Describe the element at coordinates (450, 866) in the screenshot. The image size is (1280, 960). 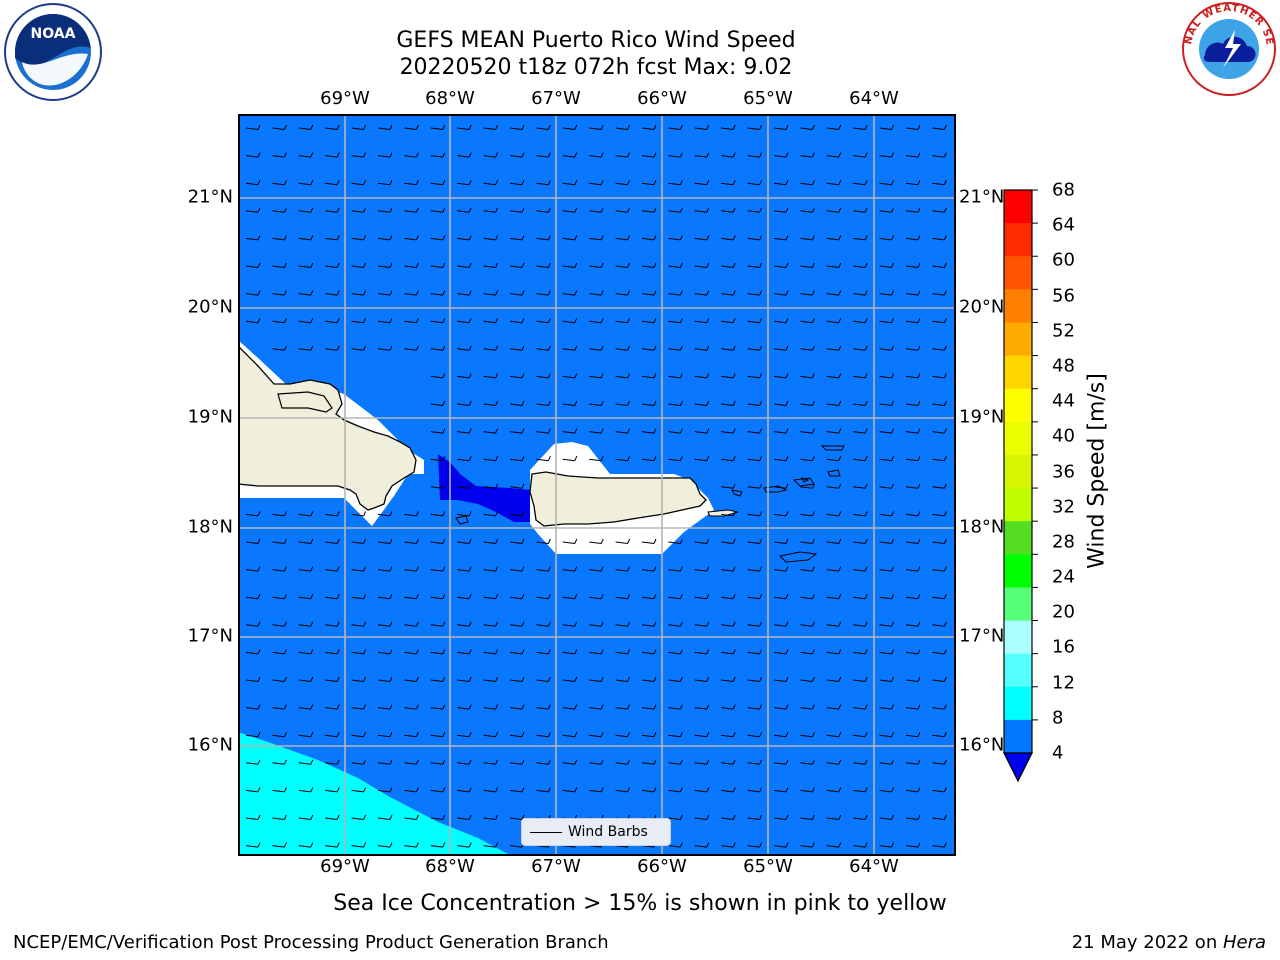
I see `lon-tick-bottom: 68°W` at that location.